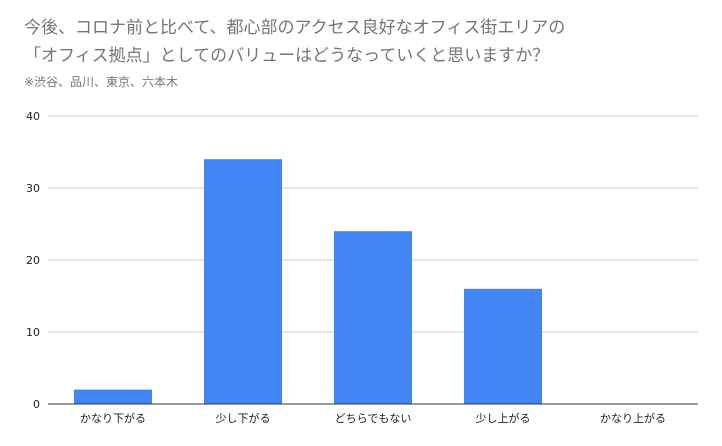 Image resolution: width=722 pixels, height=446 pixels. I want to click on chart-subtitle: ※渋谷、品川、東京、六本木, so click(101, 82).